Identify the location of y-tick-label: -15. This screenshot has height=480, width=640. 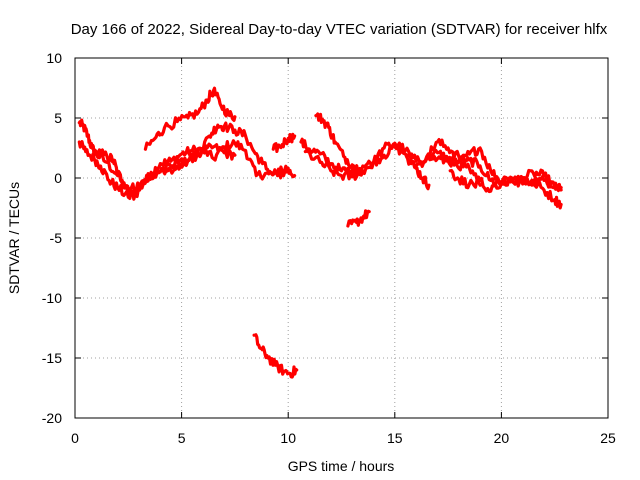
(52, 358).